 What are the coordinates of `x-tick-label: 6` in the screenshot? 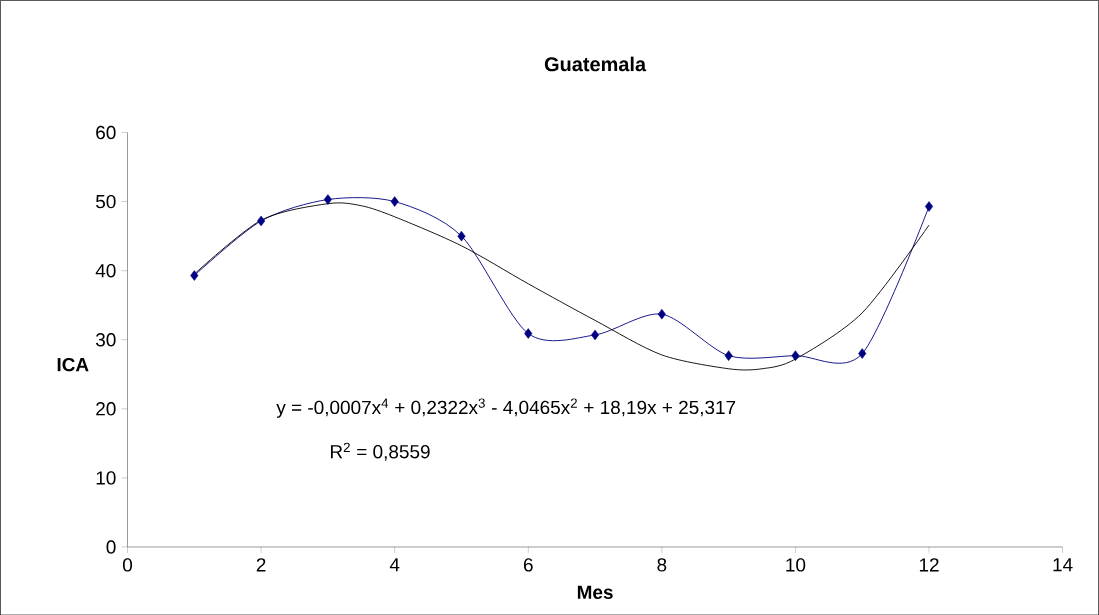 It's located at (528, 564).